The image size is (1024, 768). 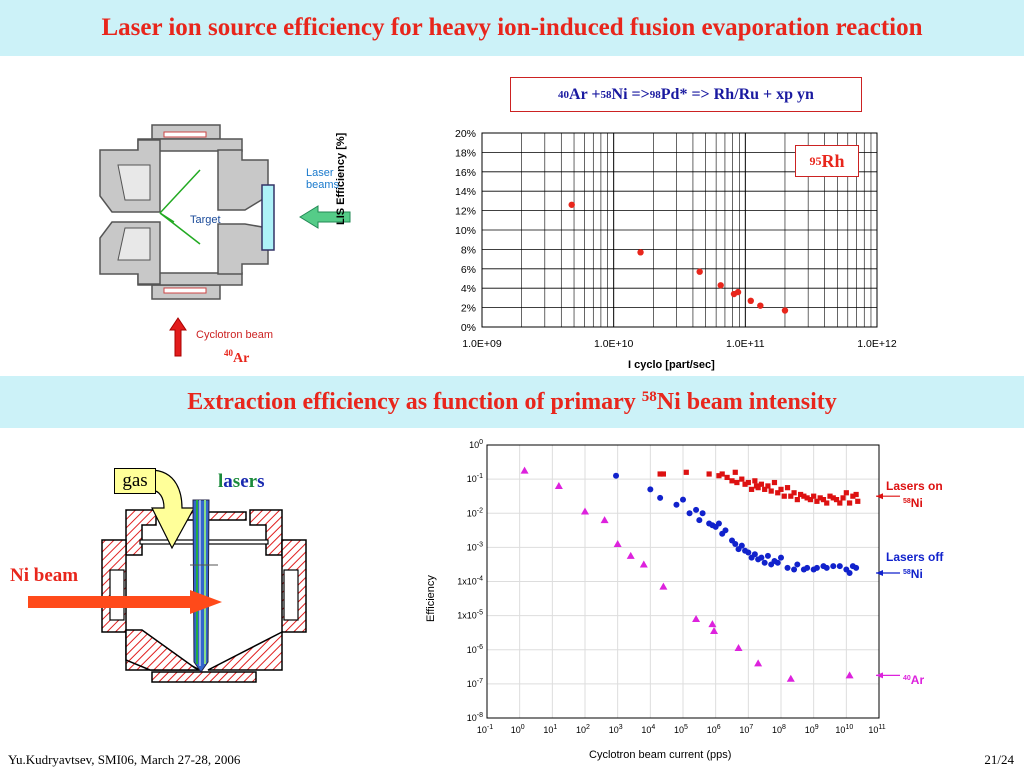 I want to click on chart2-xtick-label: 10⁵, so click(x=681, y=729).